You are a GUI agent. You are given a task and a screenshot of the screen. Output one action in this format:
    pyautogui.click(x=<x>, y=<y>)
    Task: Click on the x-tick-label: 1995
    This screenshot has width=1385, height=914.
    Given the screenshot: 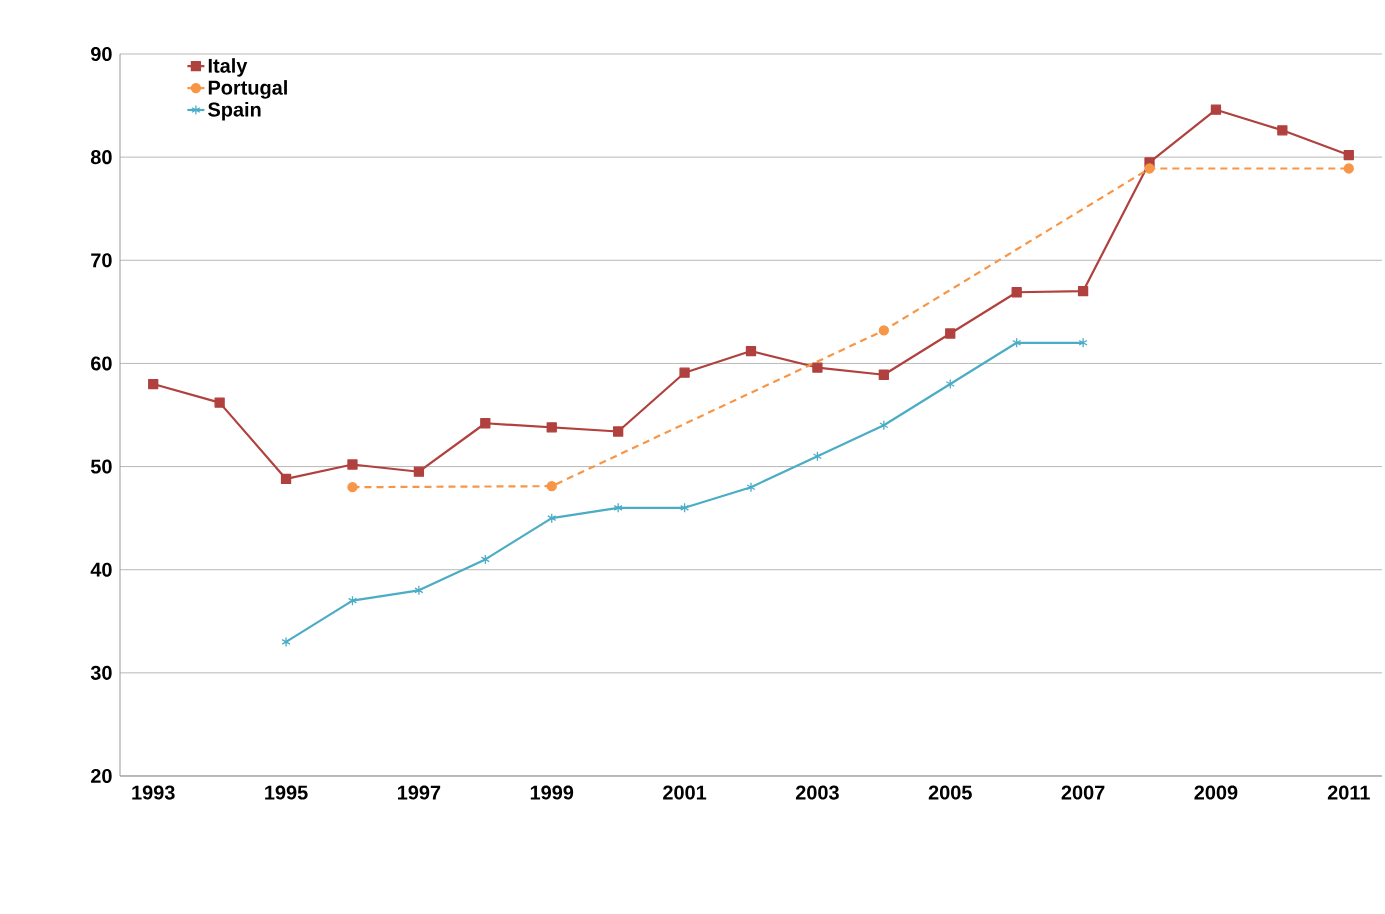 What is the action you would take?
    pyautogui.click(x=286, y=792)
    